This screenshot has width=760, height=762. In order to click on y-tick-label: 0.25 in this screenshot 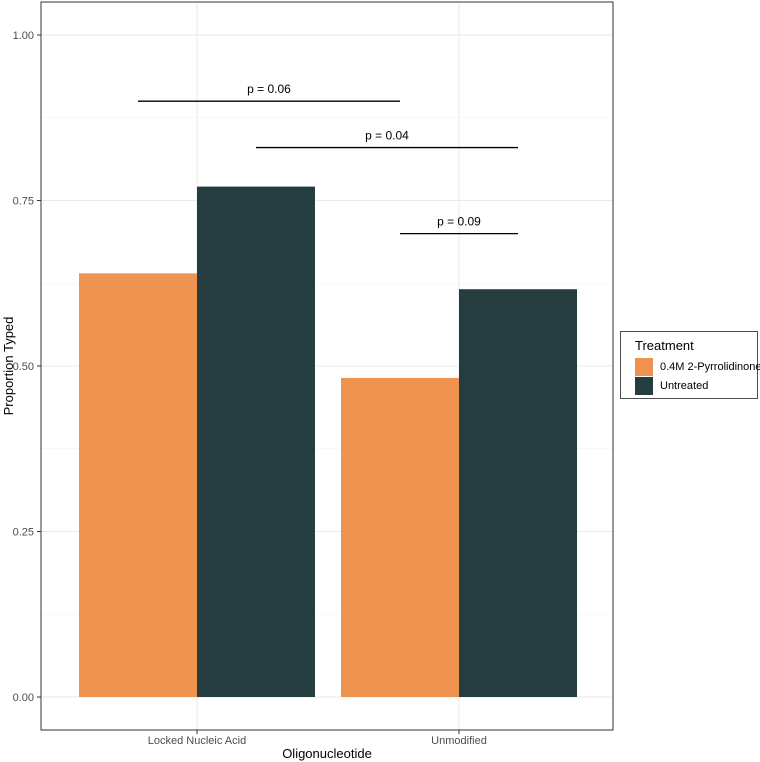, I will do `click(23, 533)`.